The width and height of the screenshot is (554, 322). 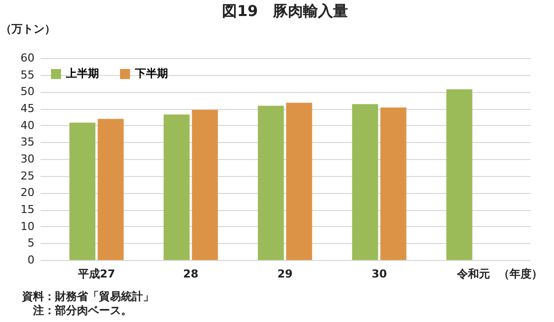 What do you see at coordinates (27, 125) in the screenshot?
I see `y-tick-label: 40` at bounding box center [27, 125].